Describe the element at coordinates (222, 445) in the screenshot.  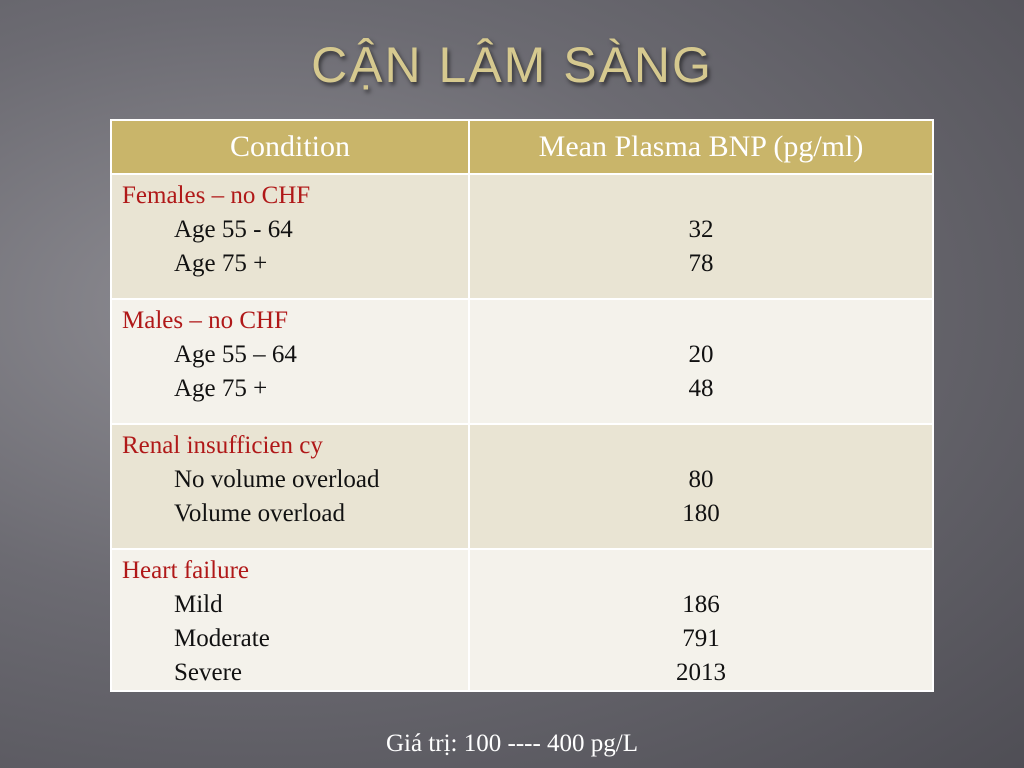
I see `group-label: Renal insufficien cy` at that location.